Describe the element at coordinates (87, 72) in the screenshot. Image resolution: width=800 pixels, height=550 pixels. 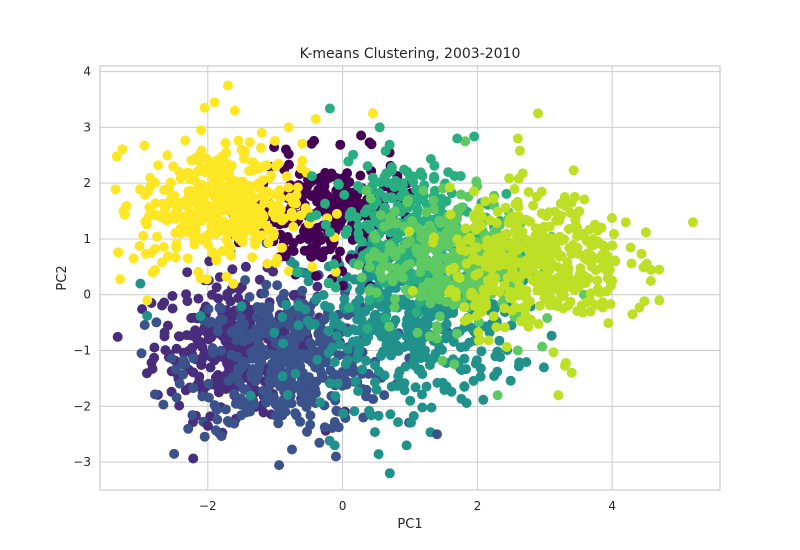
I see `y-tick-label: 4` at that location.